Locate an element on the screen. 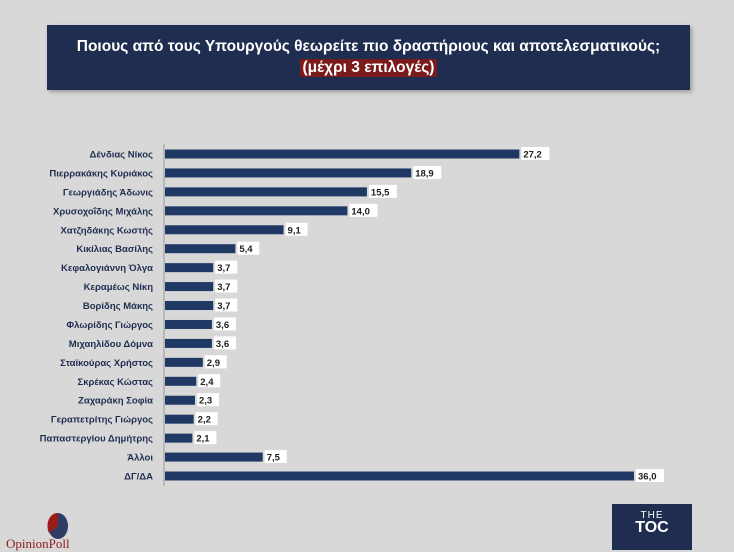 The height and width of the screenshot is (552, 734). opinion-poll-logo is located at coordinates (58, 528).